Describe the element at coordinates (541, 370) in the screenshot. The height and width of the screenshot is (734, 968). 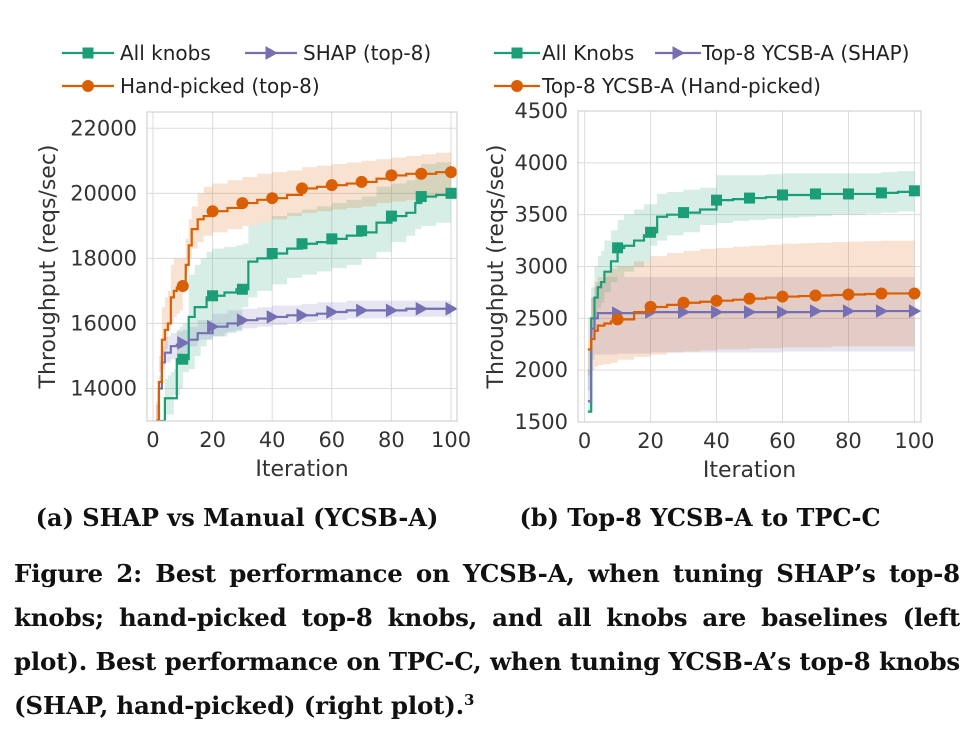
I see `y-tick-label: 2000` at that location.